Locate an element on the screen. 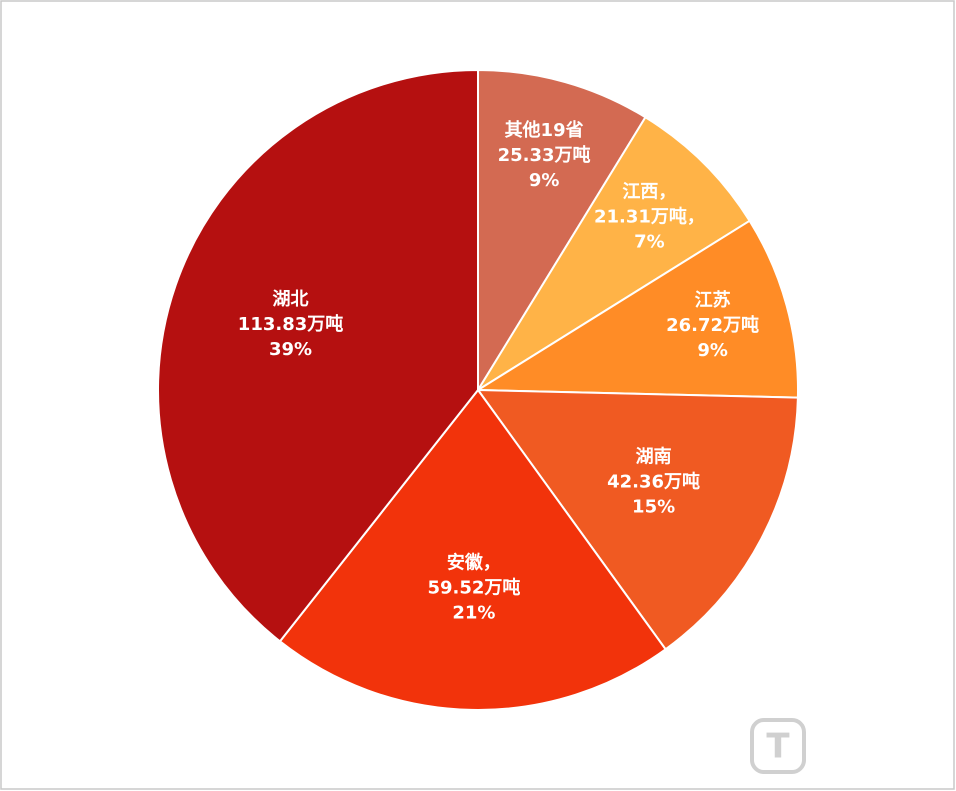 This screenshot has width=956, height=791. logo-letter: T is located at coordinates (778, 747).